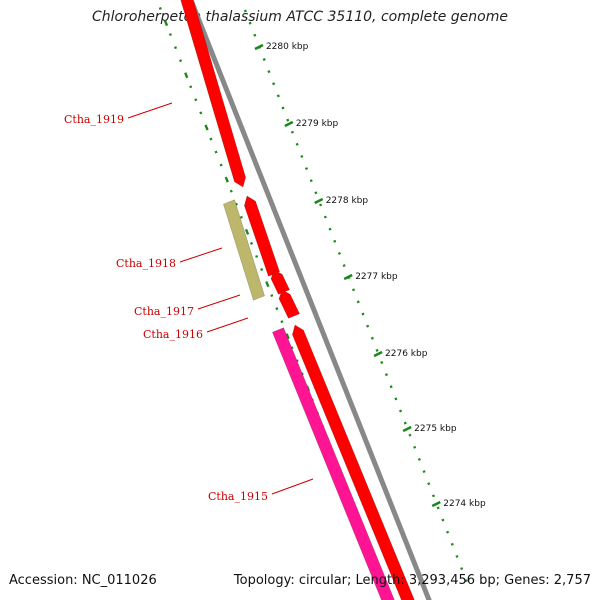 The width and height of the screenshot is (600, 600). What do you see at coordinates (244, 250) in the screenshot?
I see `gene-feature-ctha-1918` at bounding box center [244, 250].